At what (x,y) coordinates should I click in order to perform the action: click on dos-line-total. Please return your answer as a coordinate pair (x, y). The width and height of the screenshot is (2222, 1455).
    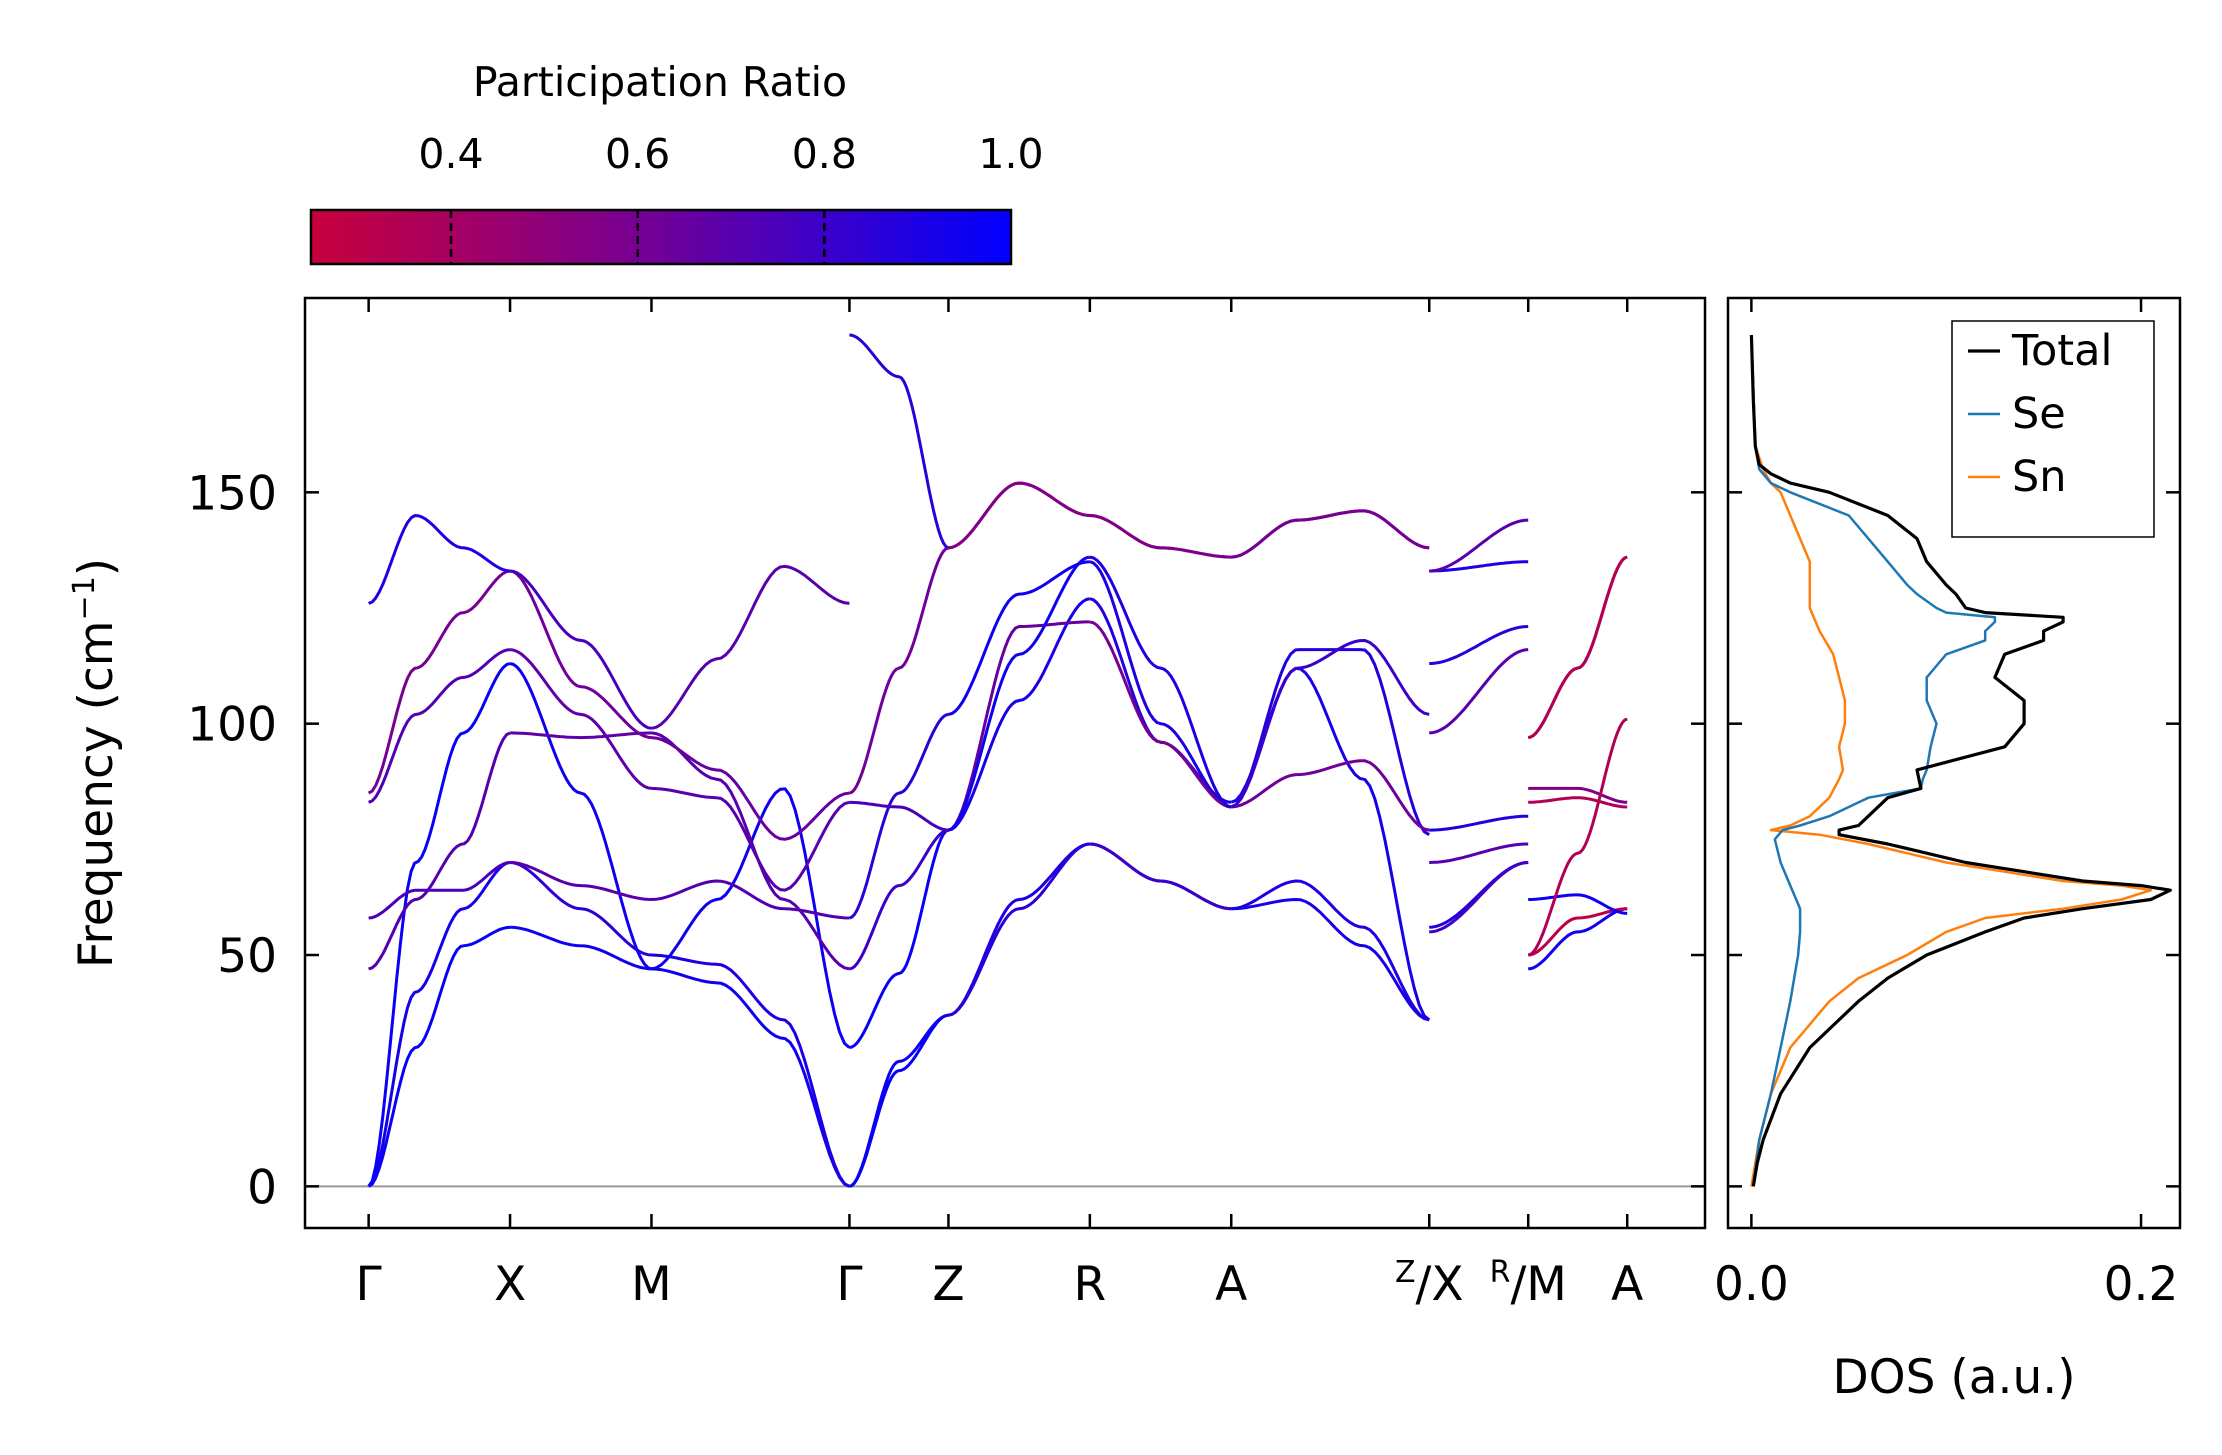
    Looking at the image, I should click on (1960, 760).